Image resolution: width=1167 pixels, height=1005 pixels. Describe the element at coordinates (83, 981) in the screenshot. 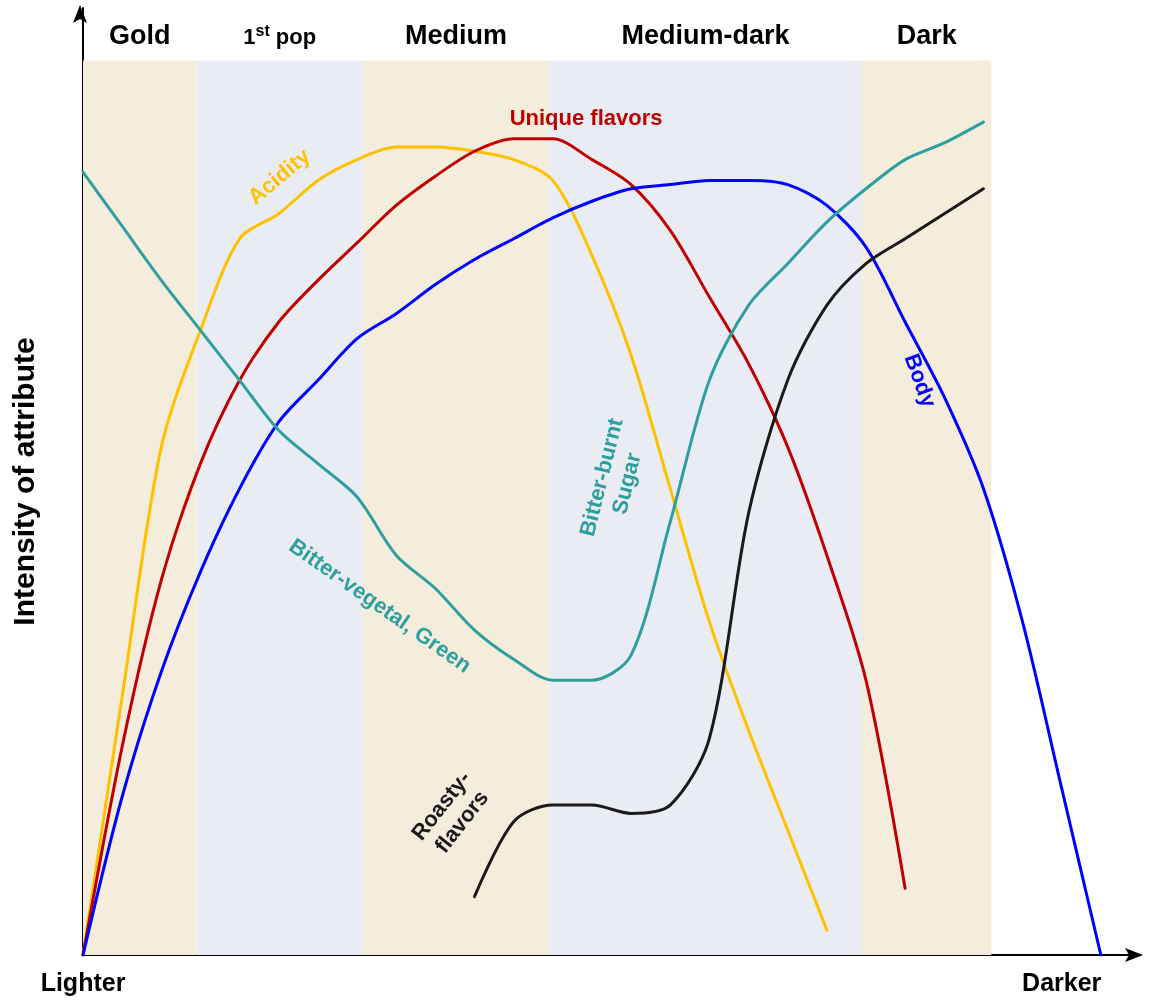

I see `x-tick-label: Lighter` at that location.